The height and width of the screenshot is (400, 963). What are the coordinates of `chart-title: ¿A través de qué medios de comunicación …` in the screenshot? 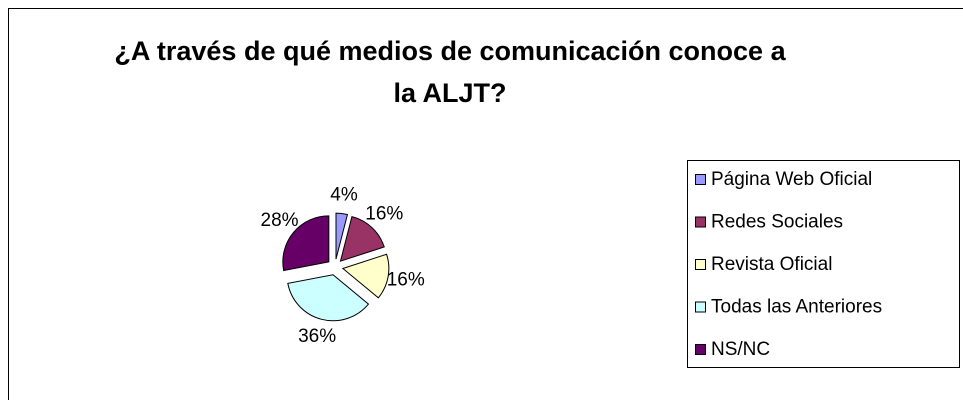 It's located at (450, 72).